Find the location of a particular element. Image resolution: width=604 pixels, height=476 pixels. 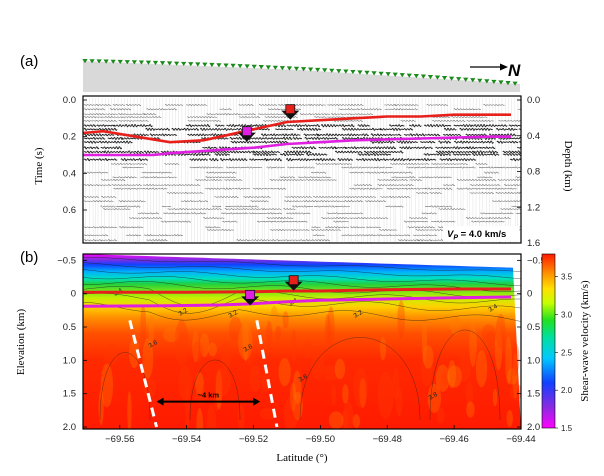

contour-label: 3.2 is located at coordinates (234, 314).